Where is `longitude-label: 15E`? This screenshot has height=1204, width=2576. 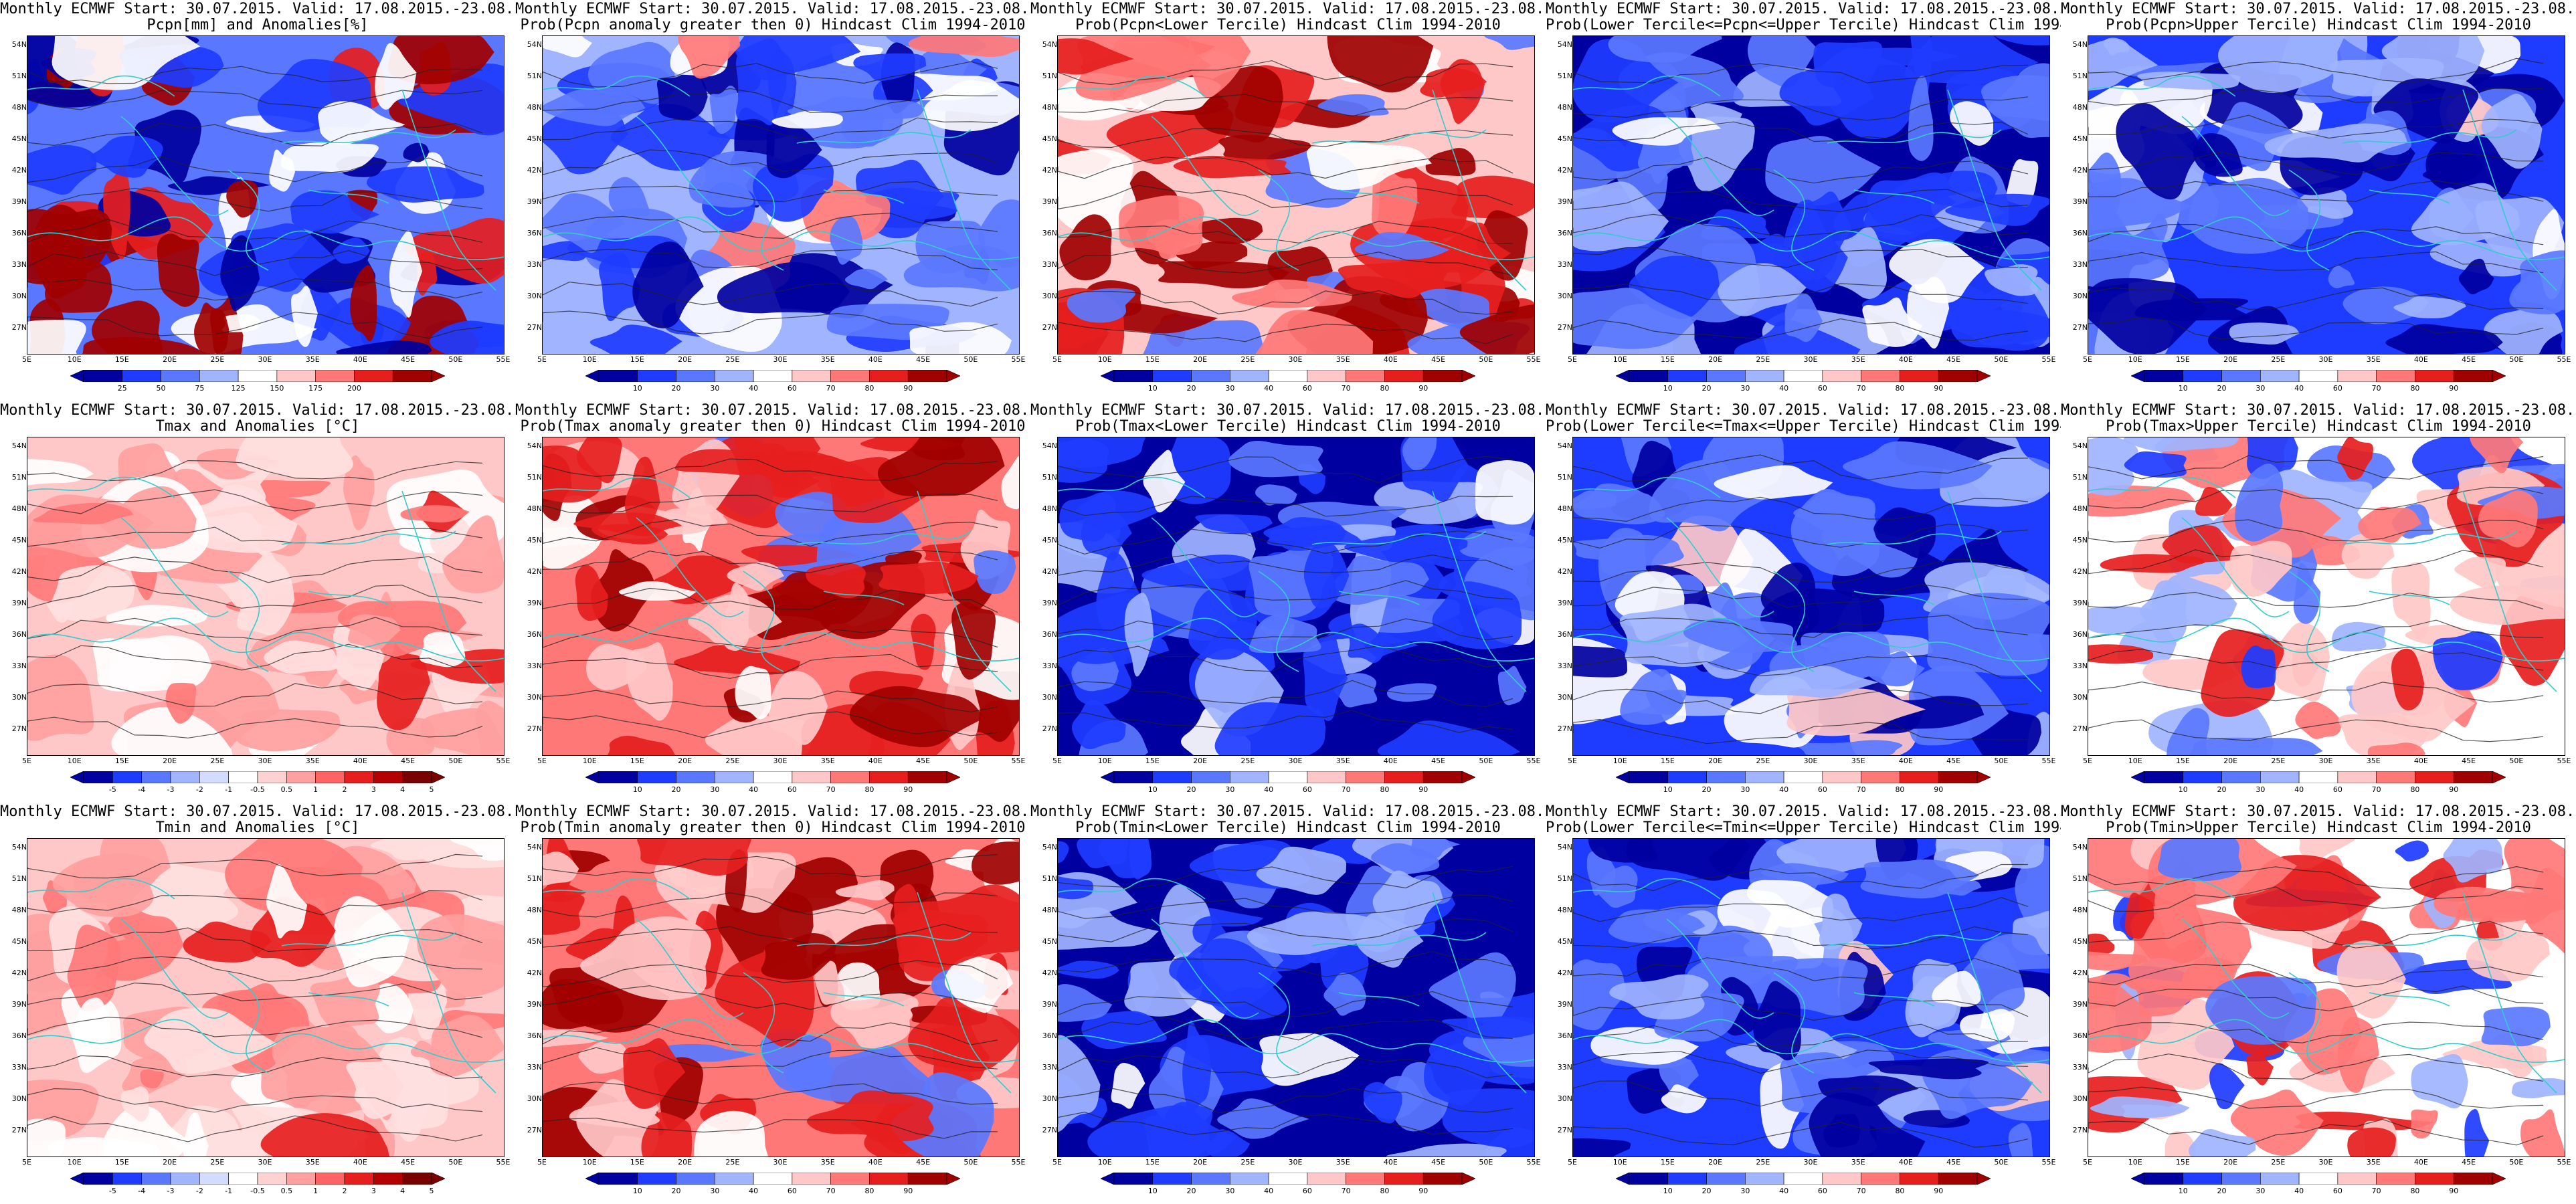 longitude-label: 15E is located at coordinates (1152, 761).